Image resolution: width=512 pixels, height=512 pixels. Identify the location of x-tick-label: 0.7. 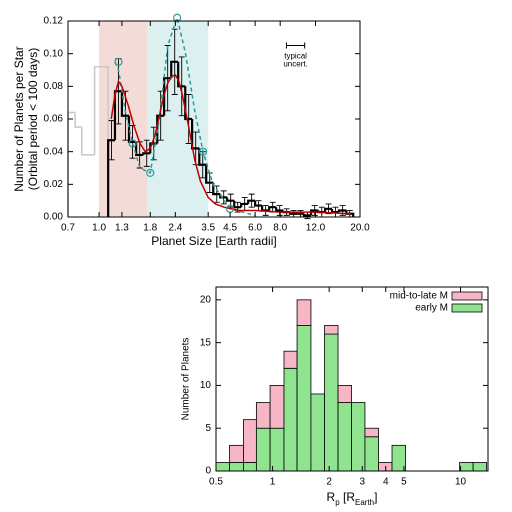
(68, 228).